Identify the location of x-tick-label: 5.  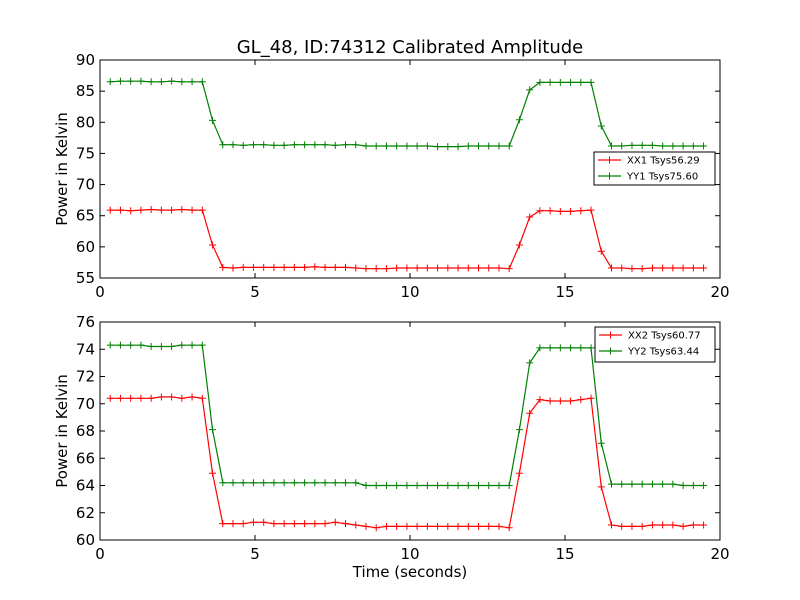
(255, 554).